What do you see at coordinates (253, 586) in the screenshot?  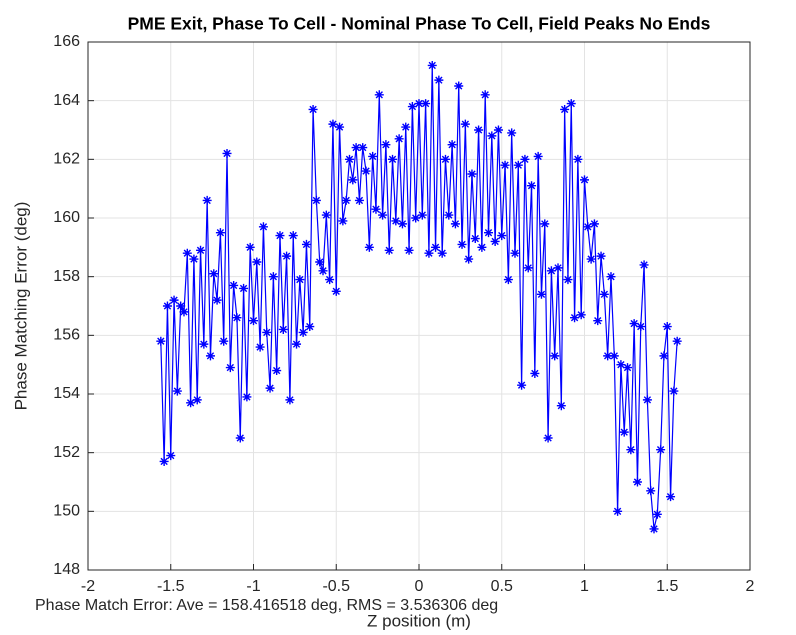 I see `x-tick-label: -1` at bounding box center [253, 586].